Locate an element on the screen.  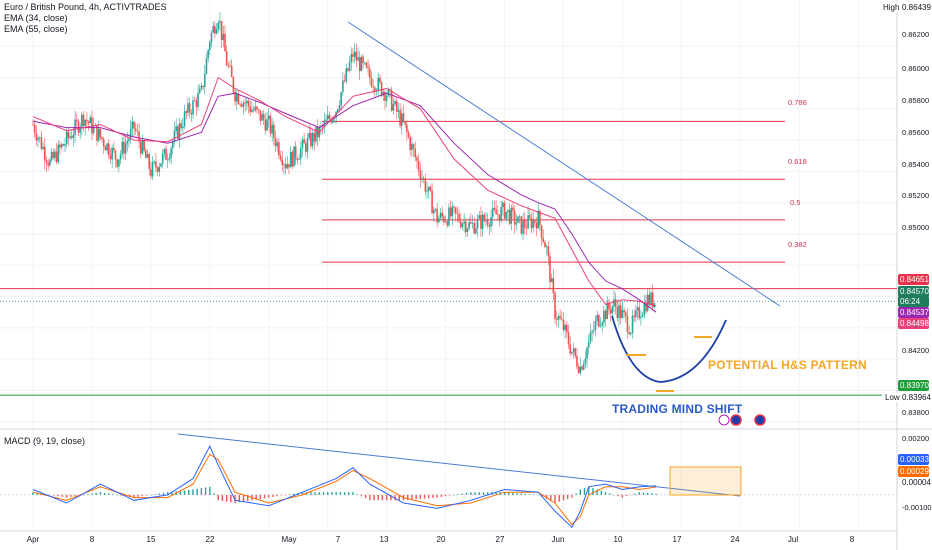
x-tick: 27 is located at coordinates (500, 539).